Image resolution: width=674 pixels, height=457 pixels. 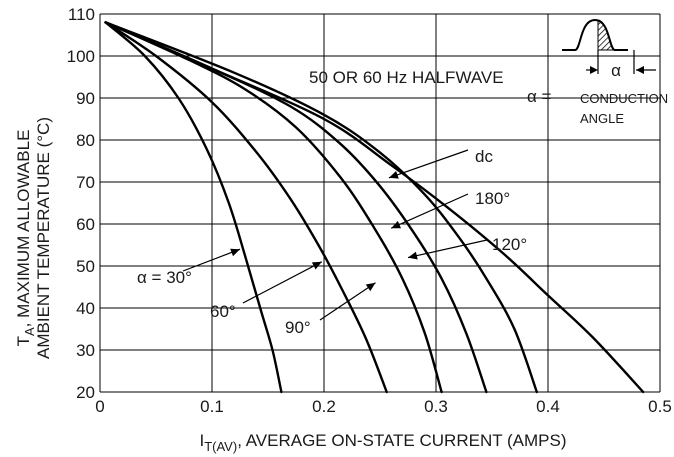 I want to click on y-axis-label-2: AMBIENT TEMPERATURE (°C), so click(x=43, y=238).